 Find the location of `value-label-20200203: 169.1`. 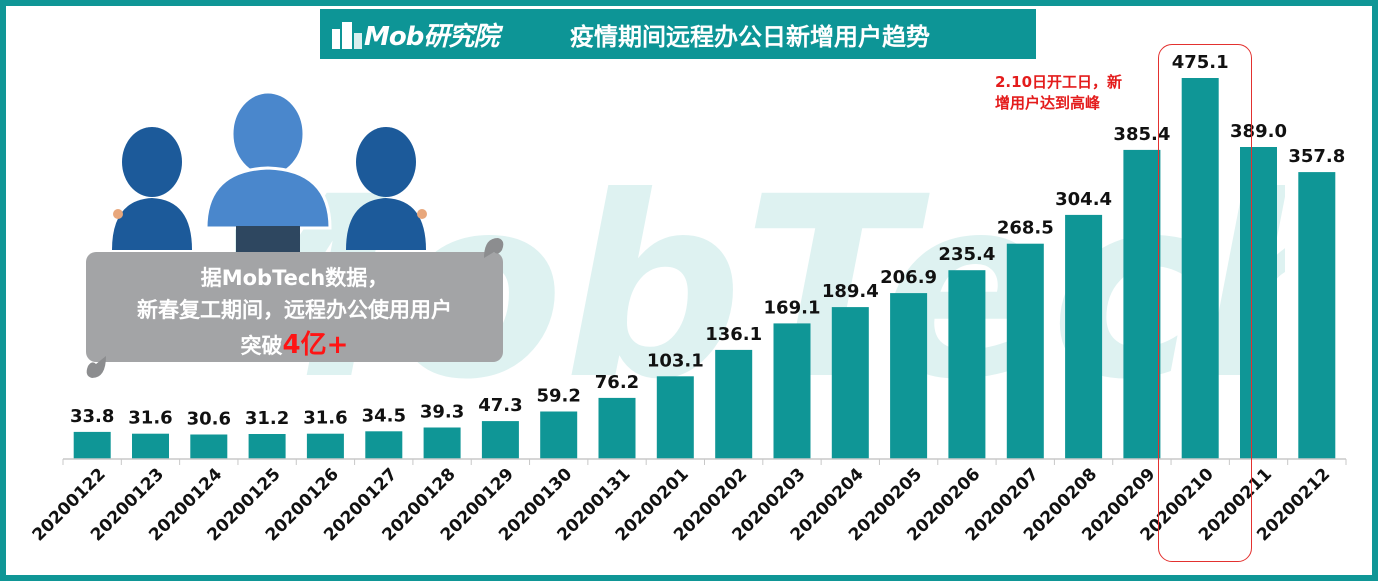

value-label-20200203: 169.1 is located at coordinates (792, 307).